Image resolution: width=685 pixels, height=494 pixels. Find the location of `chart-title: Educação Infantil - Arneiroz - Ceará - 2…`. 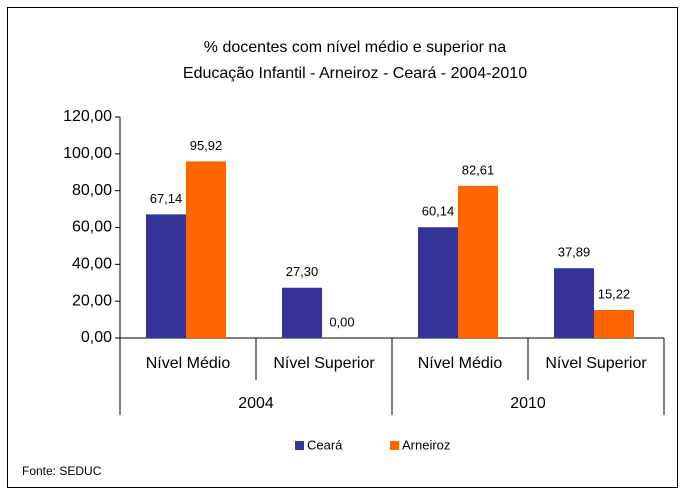

chart-title: Educação Infantil - Arneiroz - Ceará - 2… is located at coordinates (355, 73).